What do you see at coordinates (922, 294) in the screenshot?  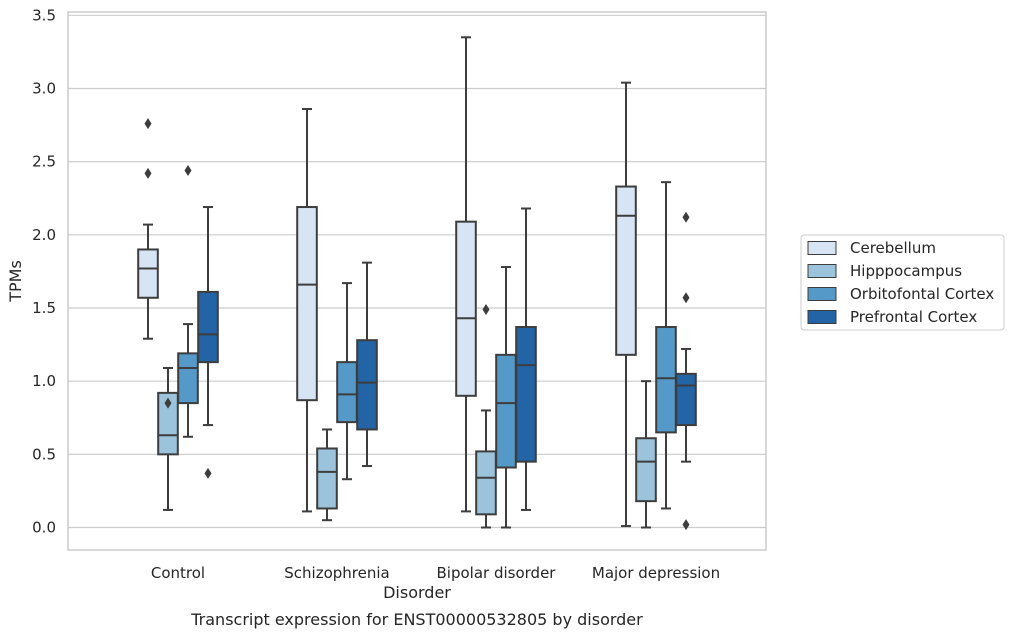 I see `legend-label: Orbitofontal Cortex` at bounding box center [922, 294].